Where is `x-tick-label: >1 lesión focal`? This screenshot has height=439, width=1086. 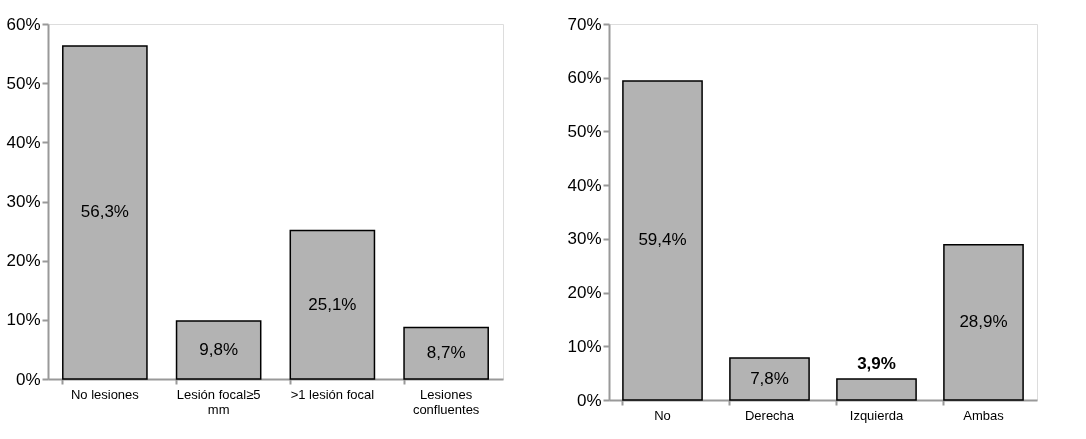
x-tick-label: >1 lesión focal is located at coordinates (332, 394).